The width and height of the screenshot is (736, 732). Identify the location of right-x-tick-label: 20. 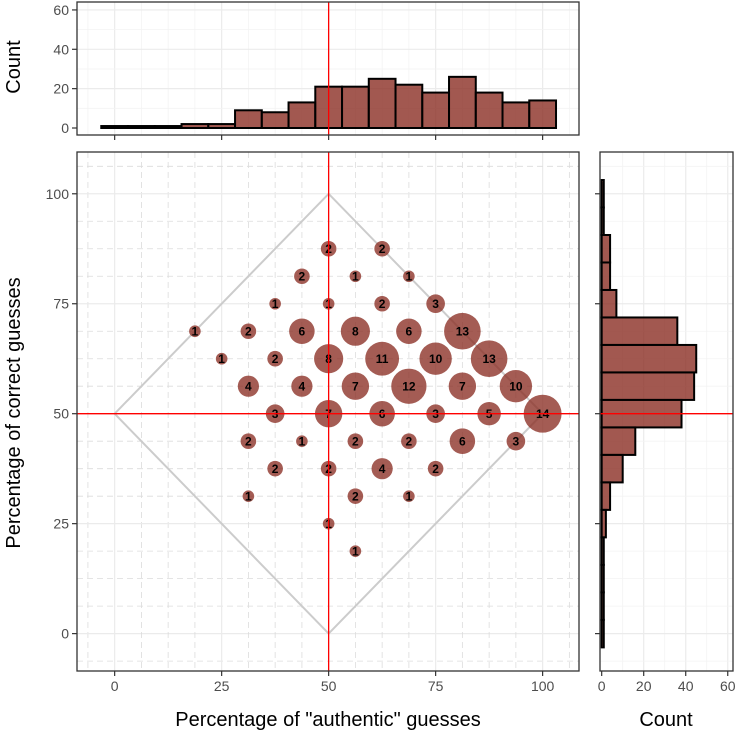
(644, 686).